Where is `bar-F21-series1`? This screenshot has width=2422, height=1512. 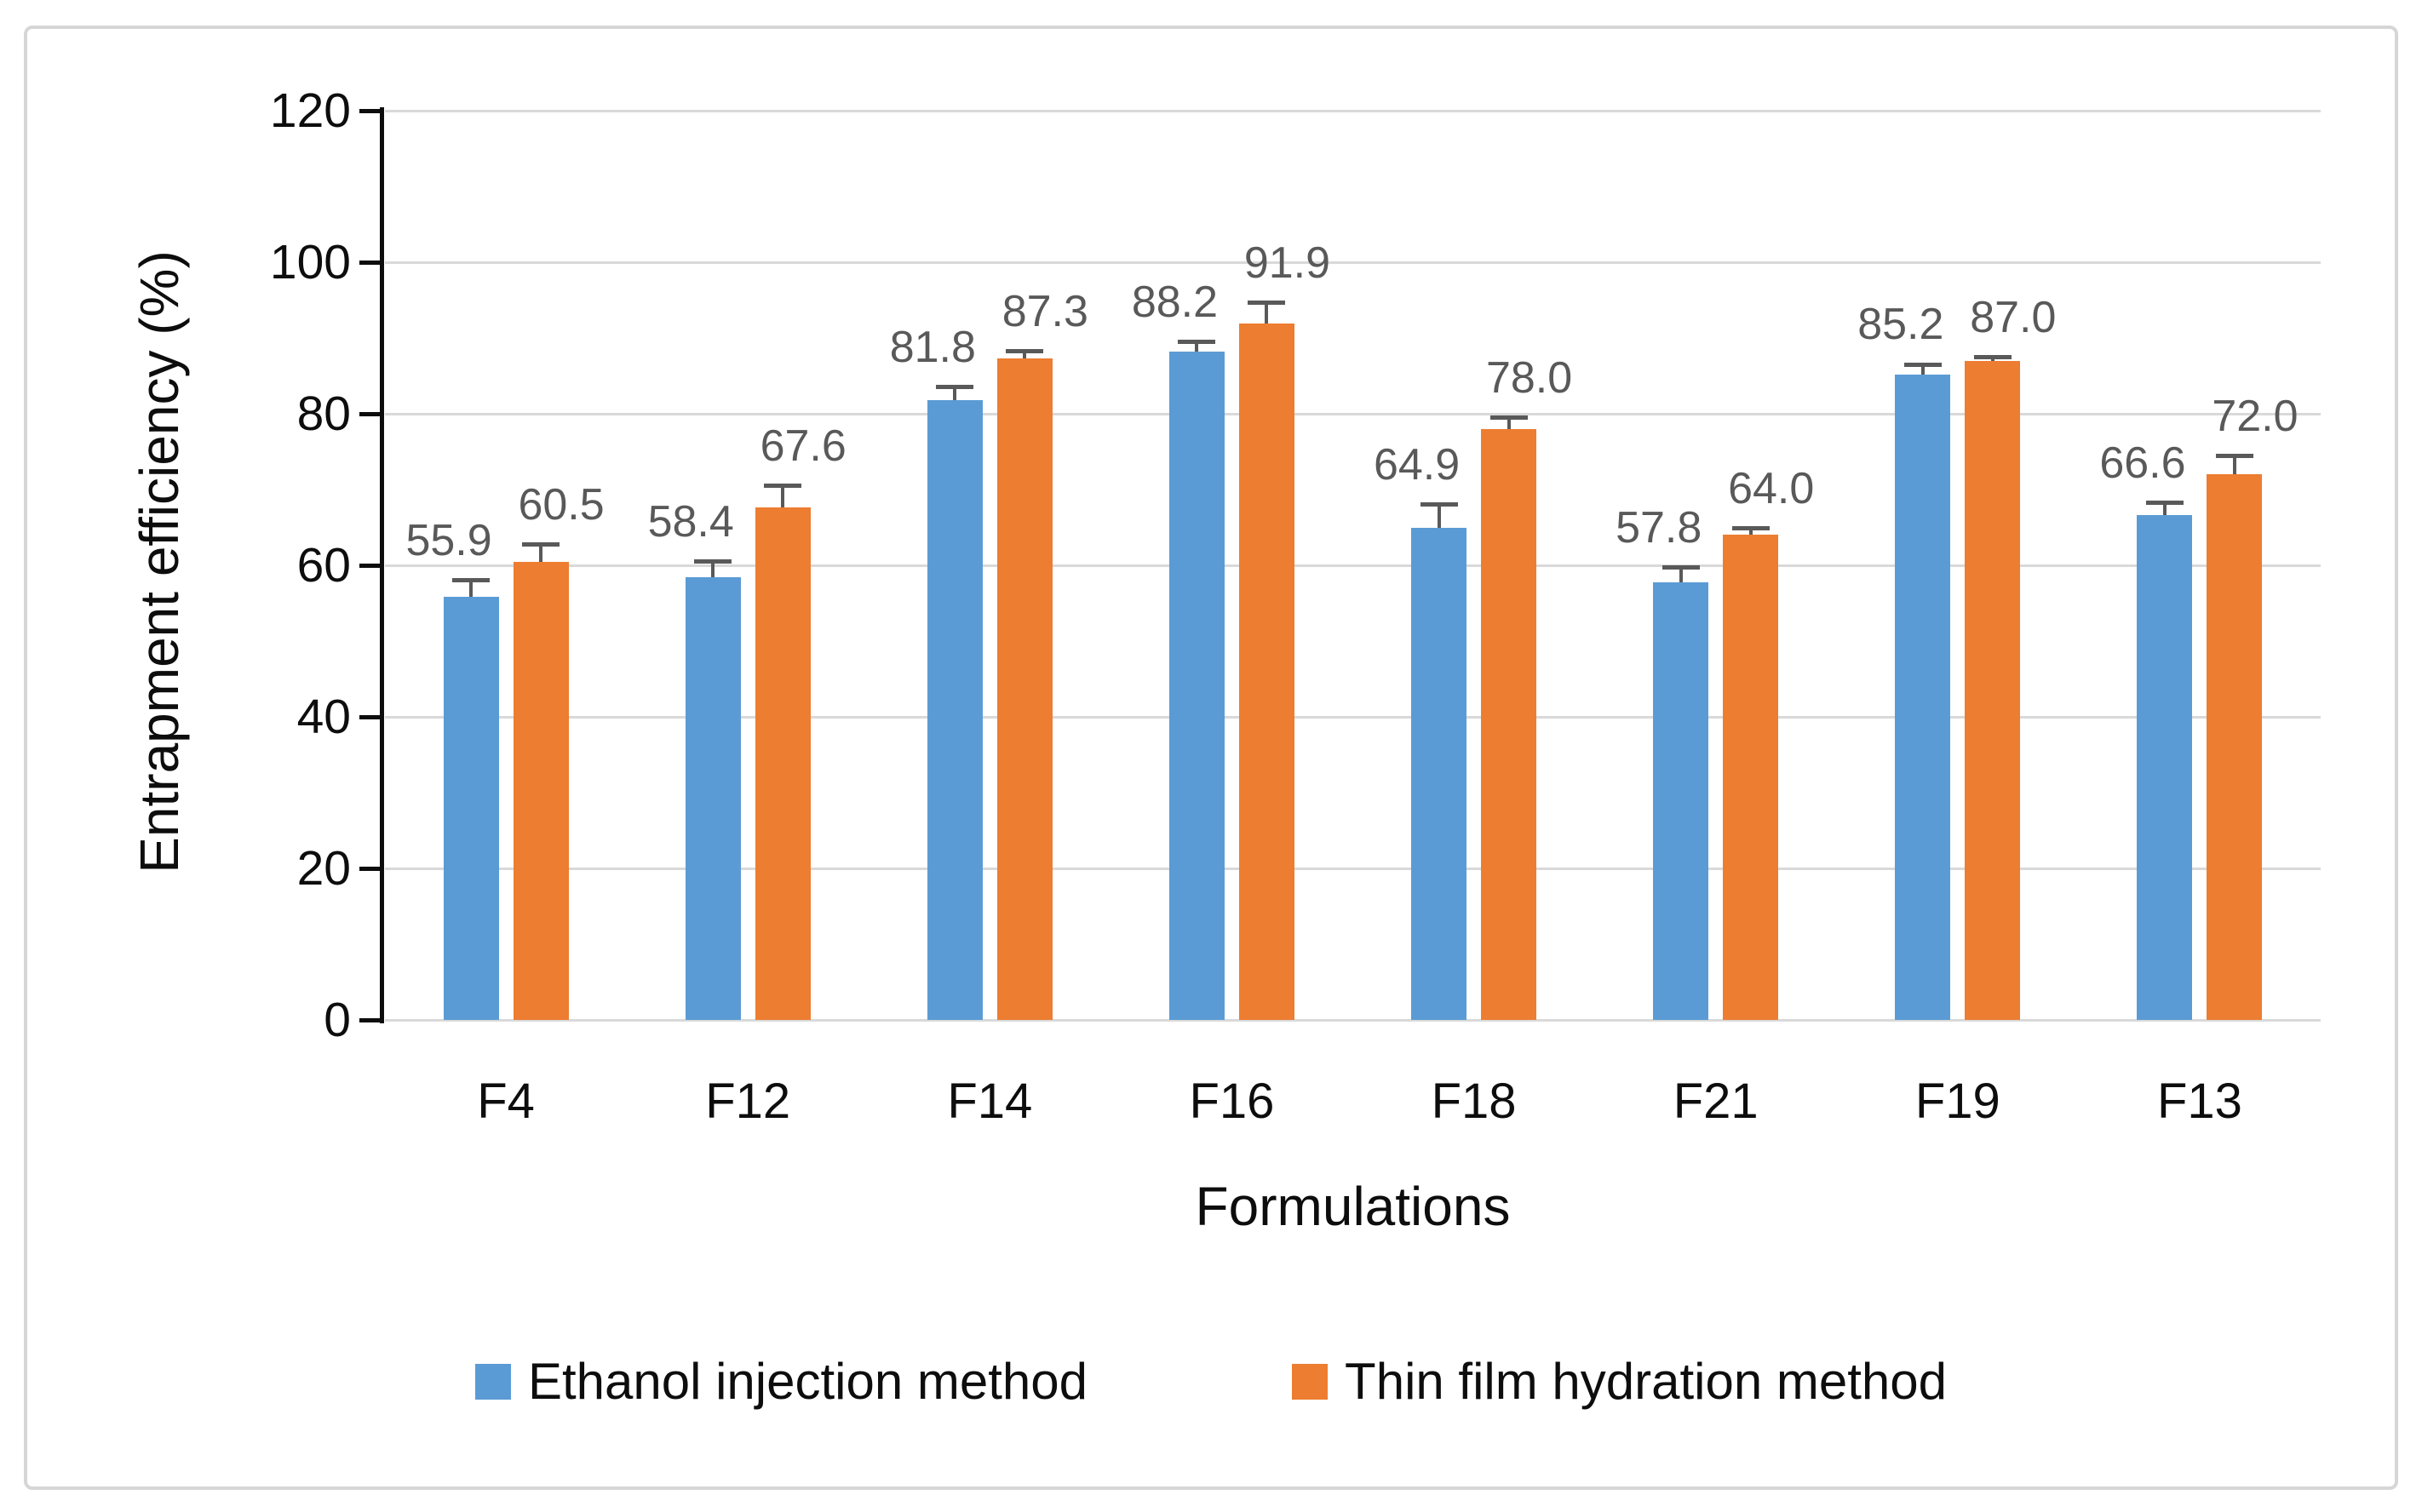
bar-F21-series1 is located at coordinates (1681, 800).